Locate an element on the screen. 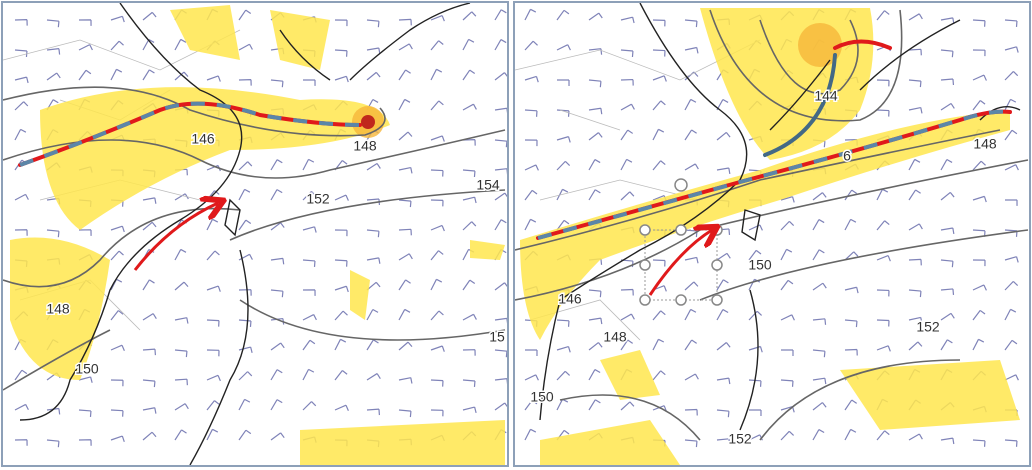 Image resolution: width=1032 pixels, height=470 pixels. contour-label: 154 is located at coordinates (488, 185).